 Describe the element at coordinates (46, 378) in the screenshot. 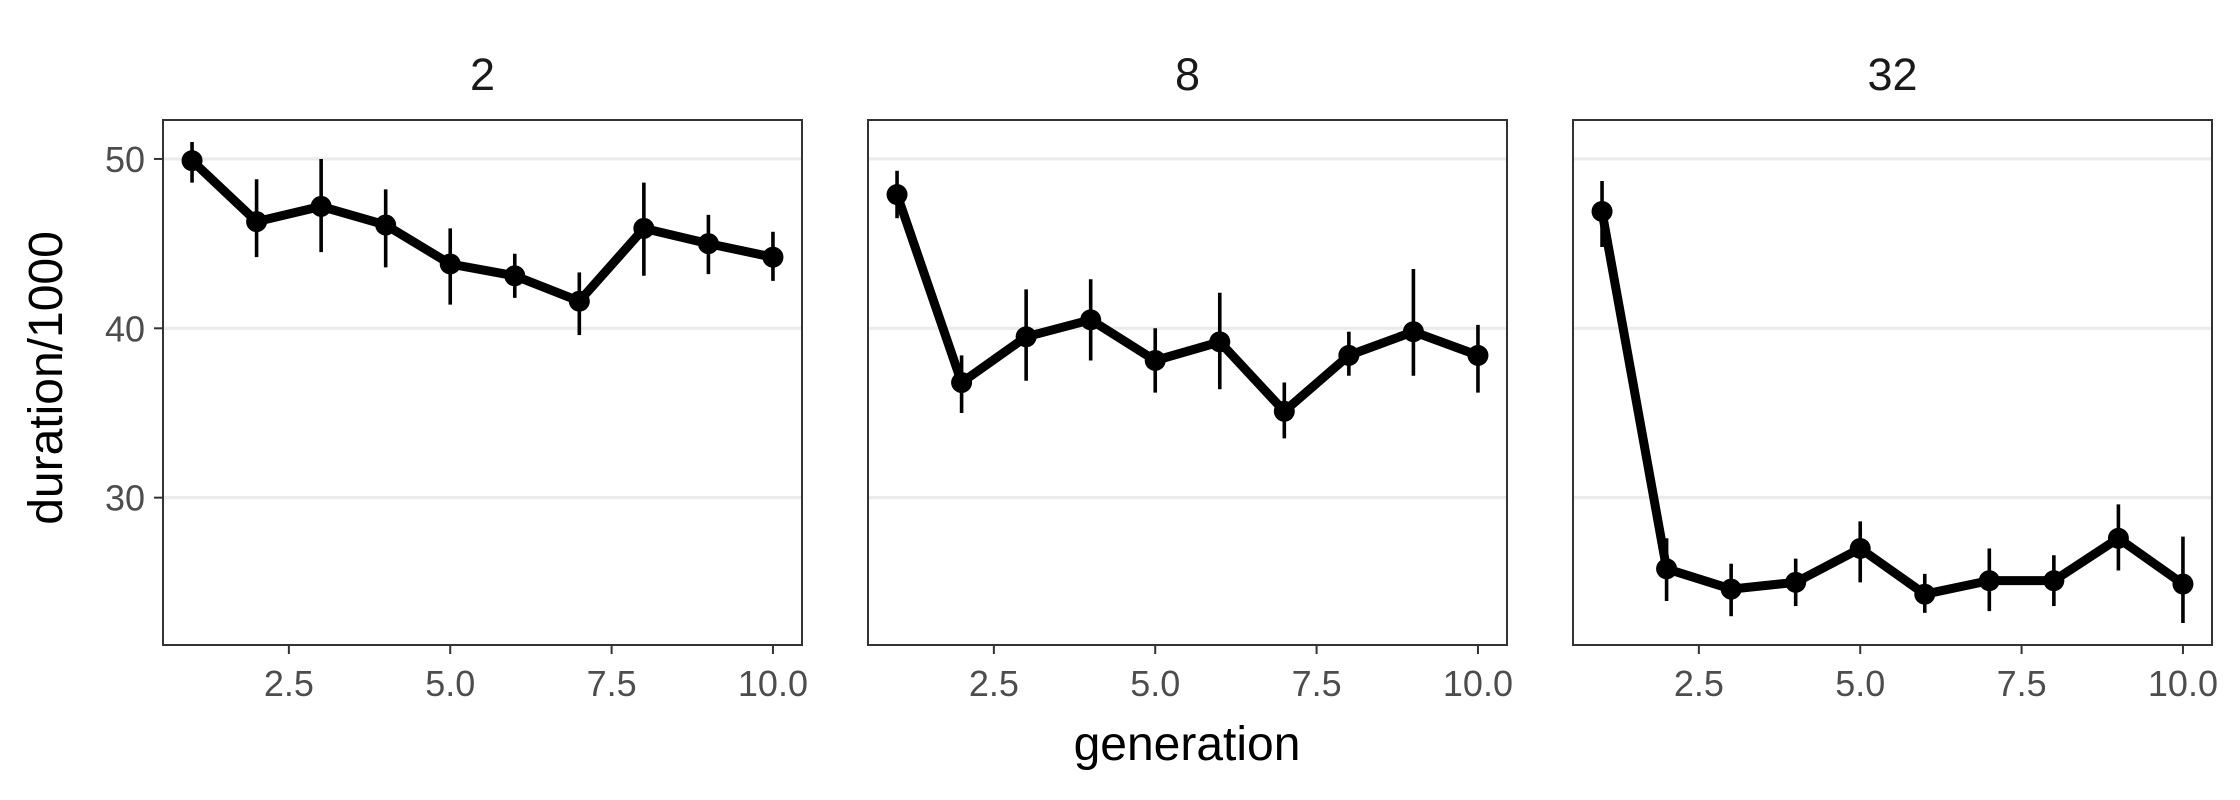

I see `y-axis-title: duration/1000` at that location.